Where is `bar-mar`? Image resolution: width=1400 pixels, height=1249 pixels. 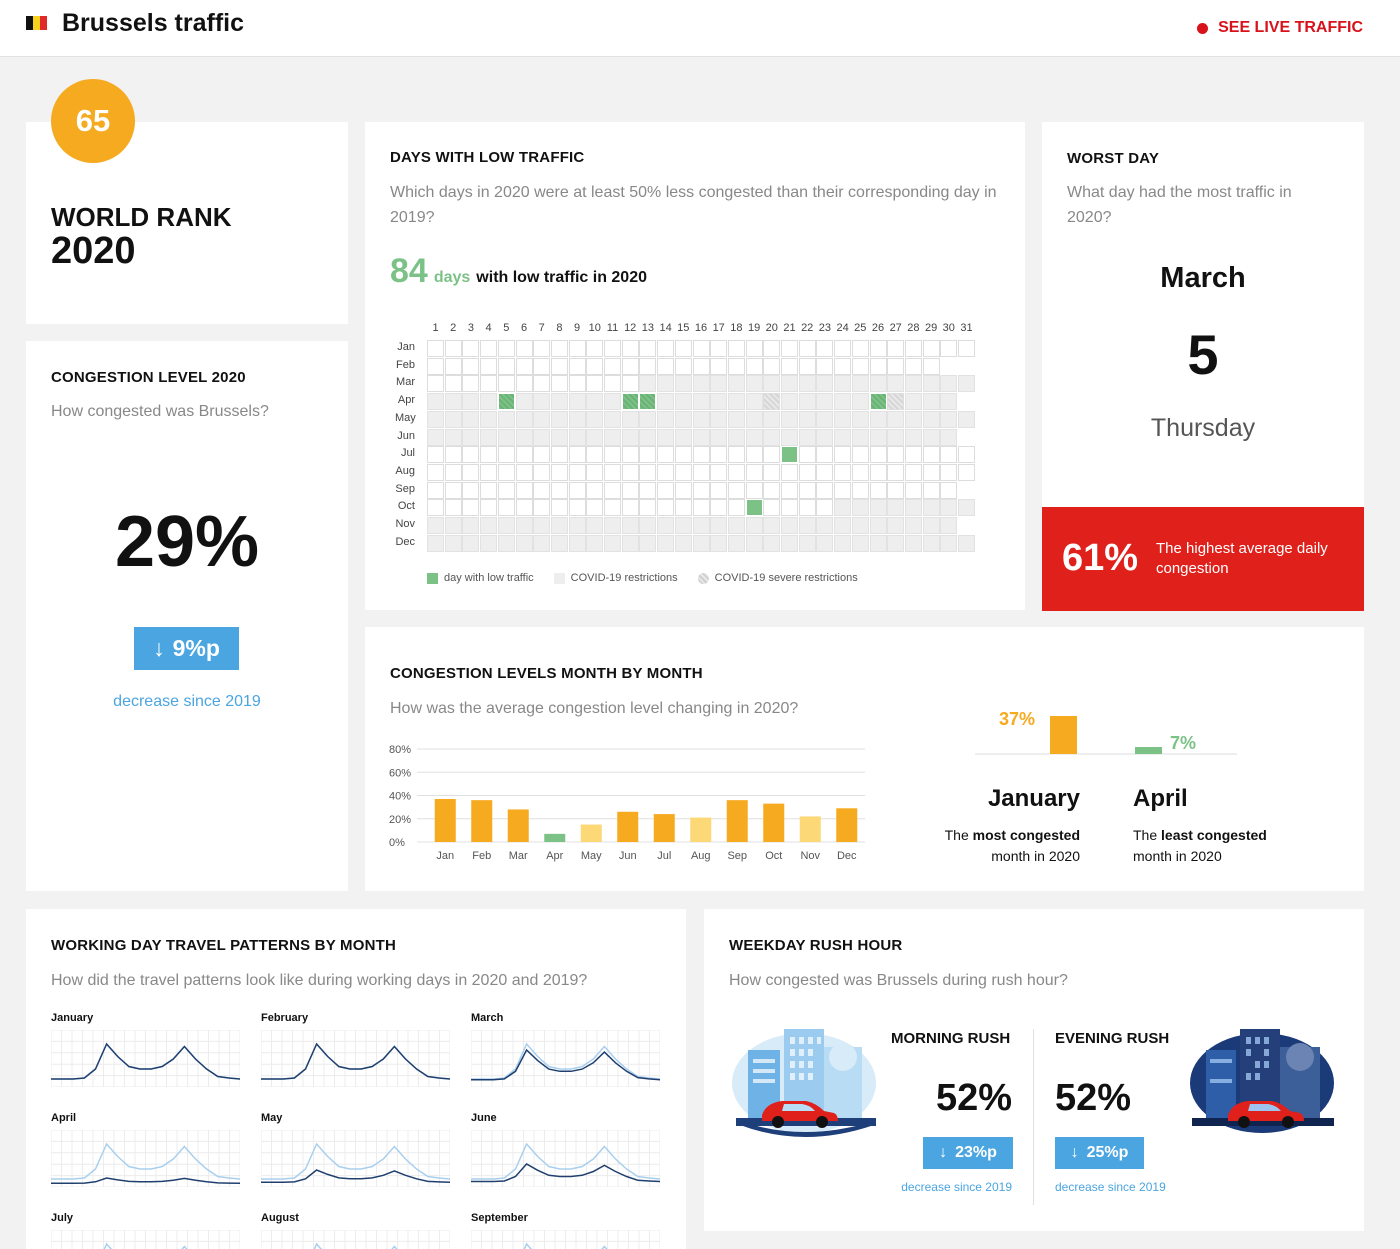 bar-mar is located at coordinates (518, 825).